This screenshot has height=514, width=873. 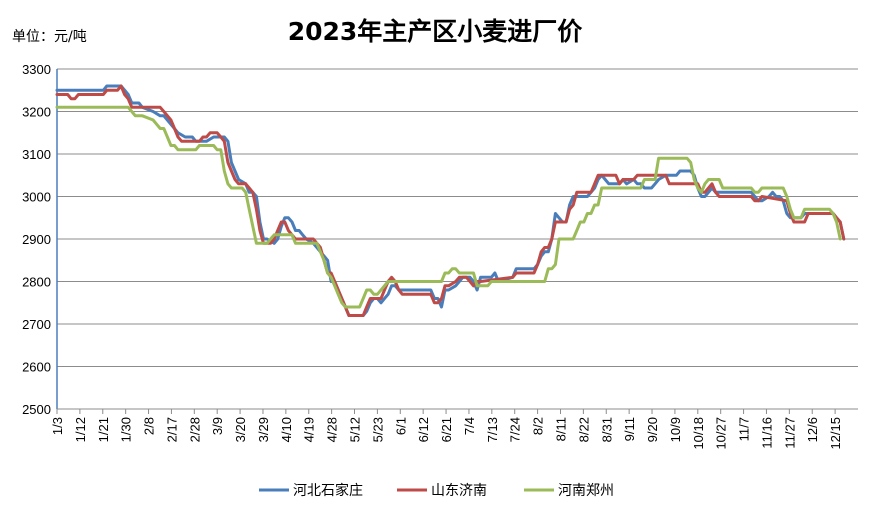 What do you see at coordinates (583, 429) in the screenshot?
I see `x-tick-label: 8/22` at bounding box center [583, 429].